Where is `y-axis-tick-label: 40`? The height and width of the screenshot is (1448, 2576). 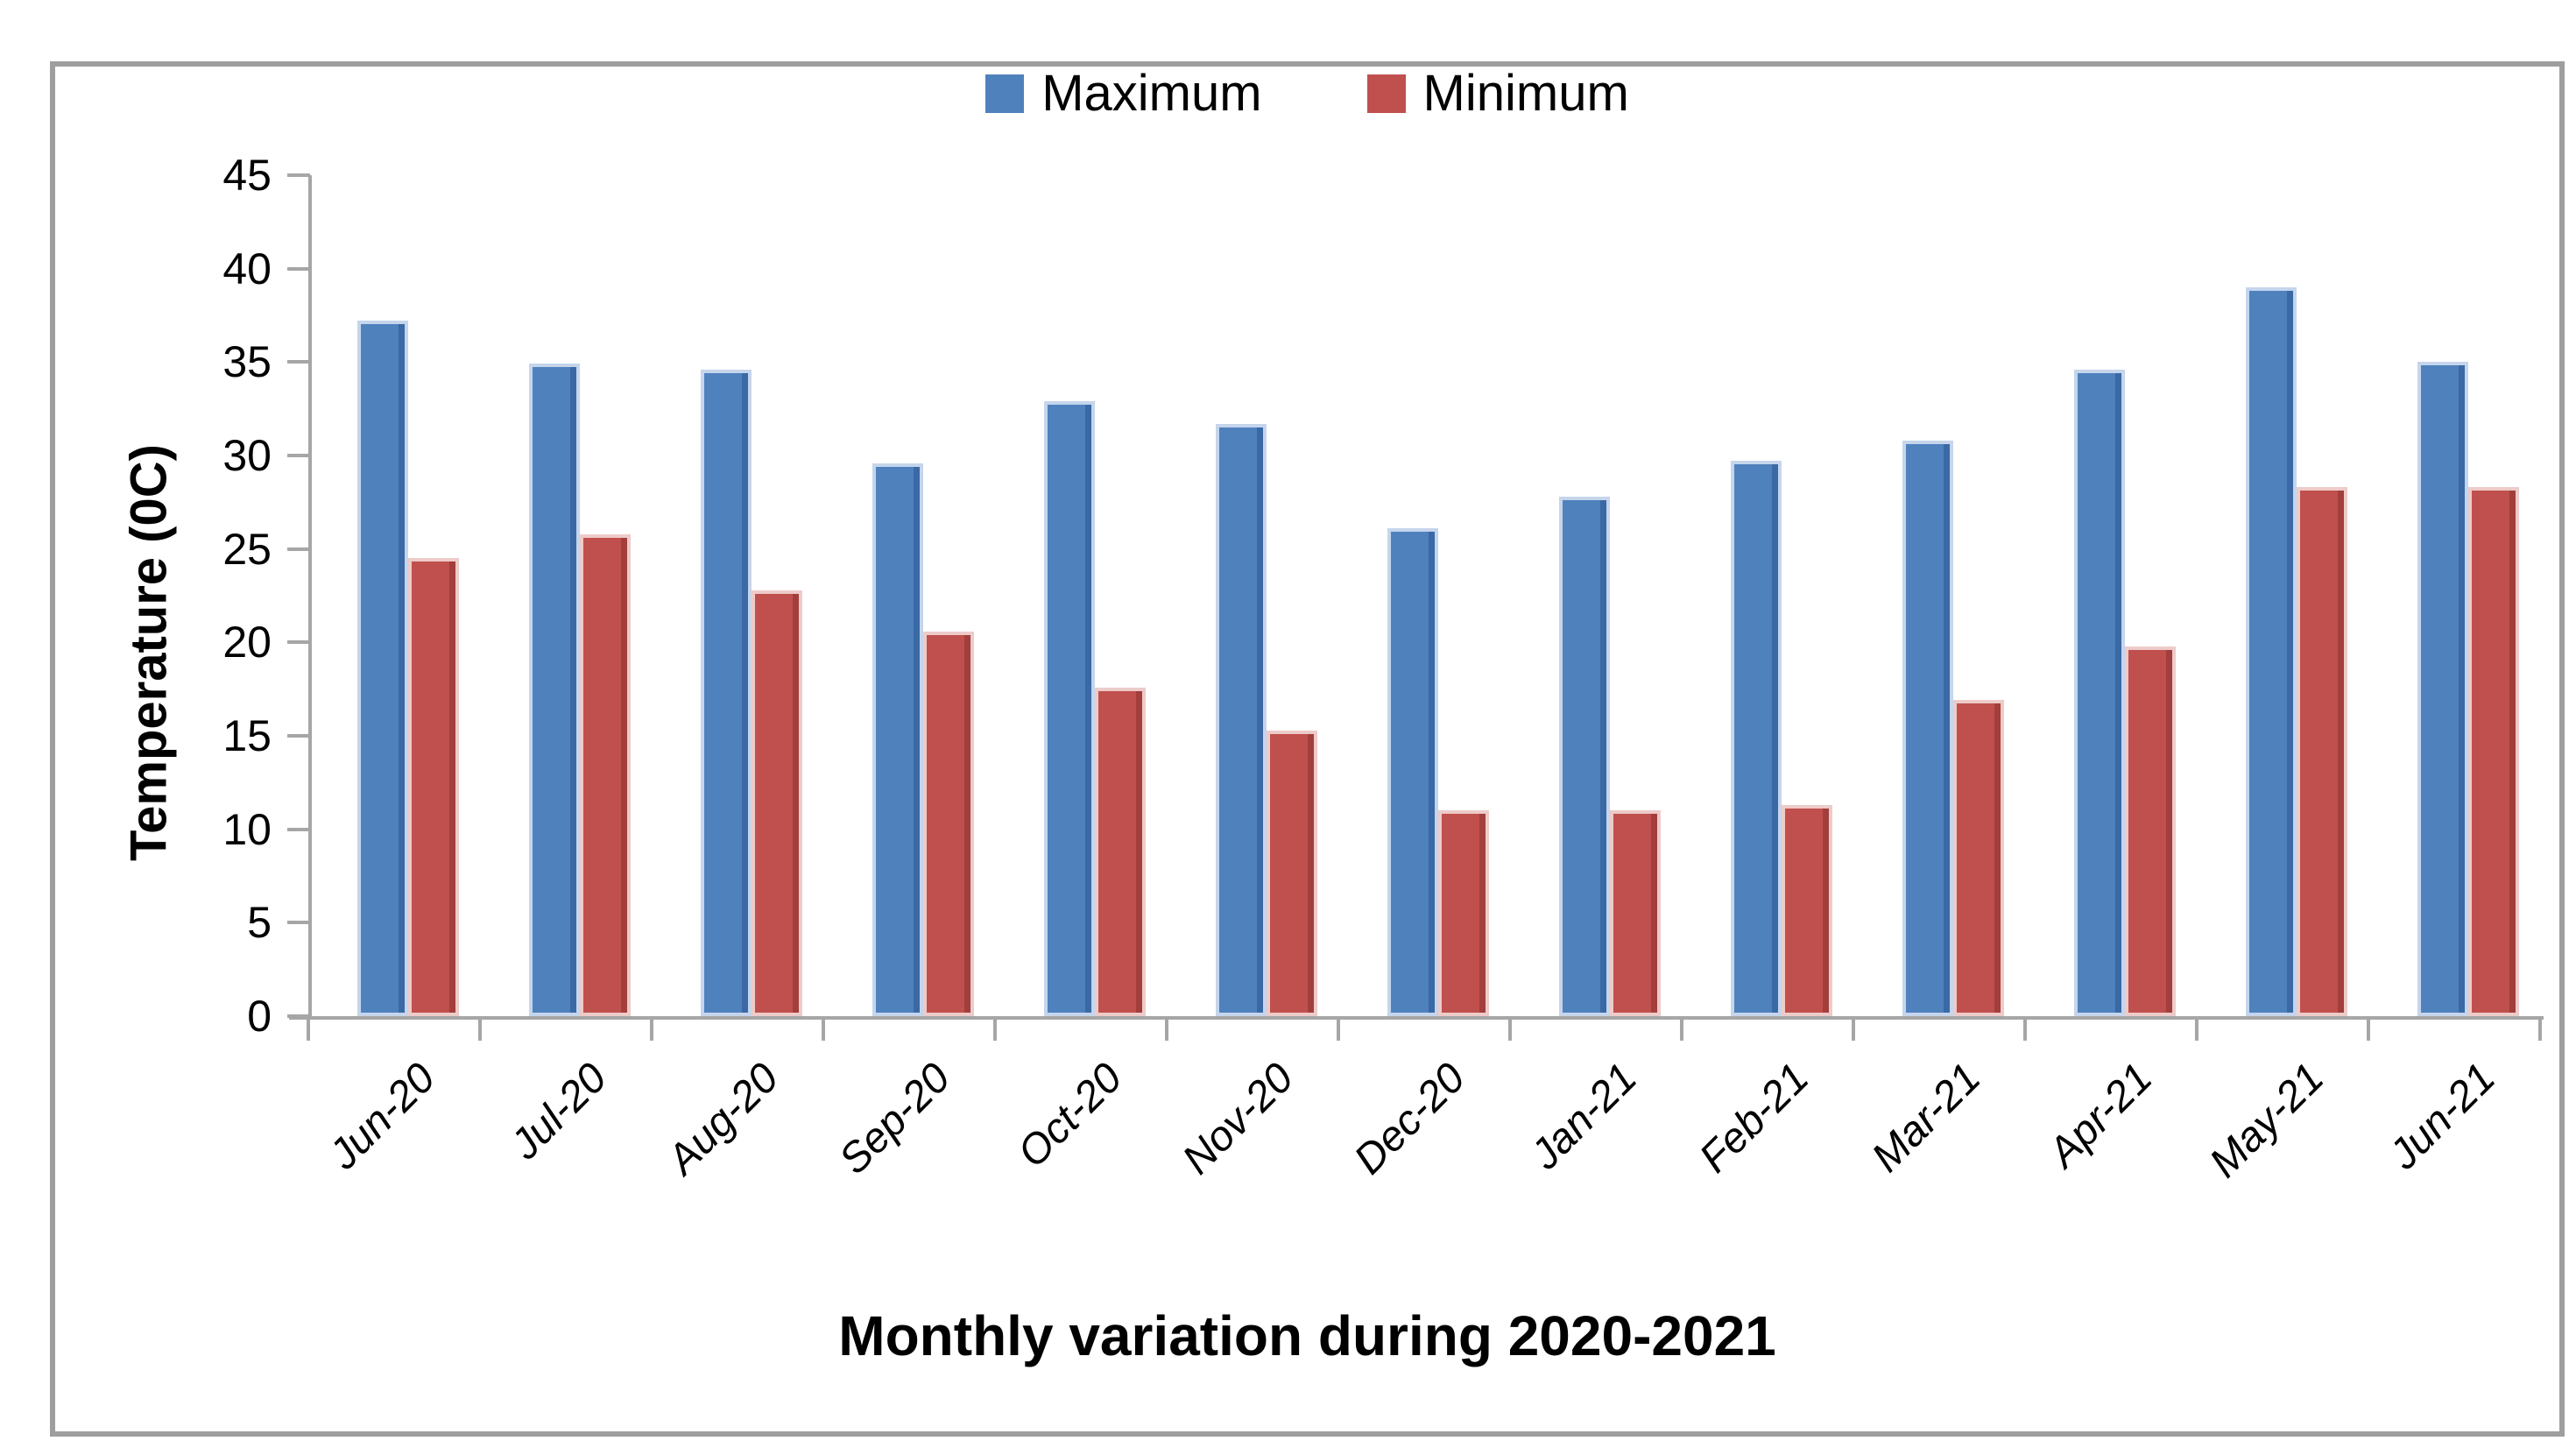
y-axis-tick-label: 40 is located at coordinates (247, 268).